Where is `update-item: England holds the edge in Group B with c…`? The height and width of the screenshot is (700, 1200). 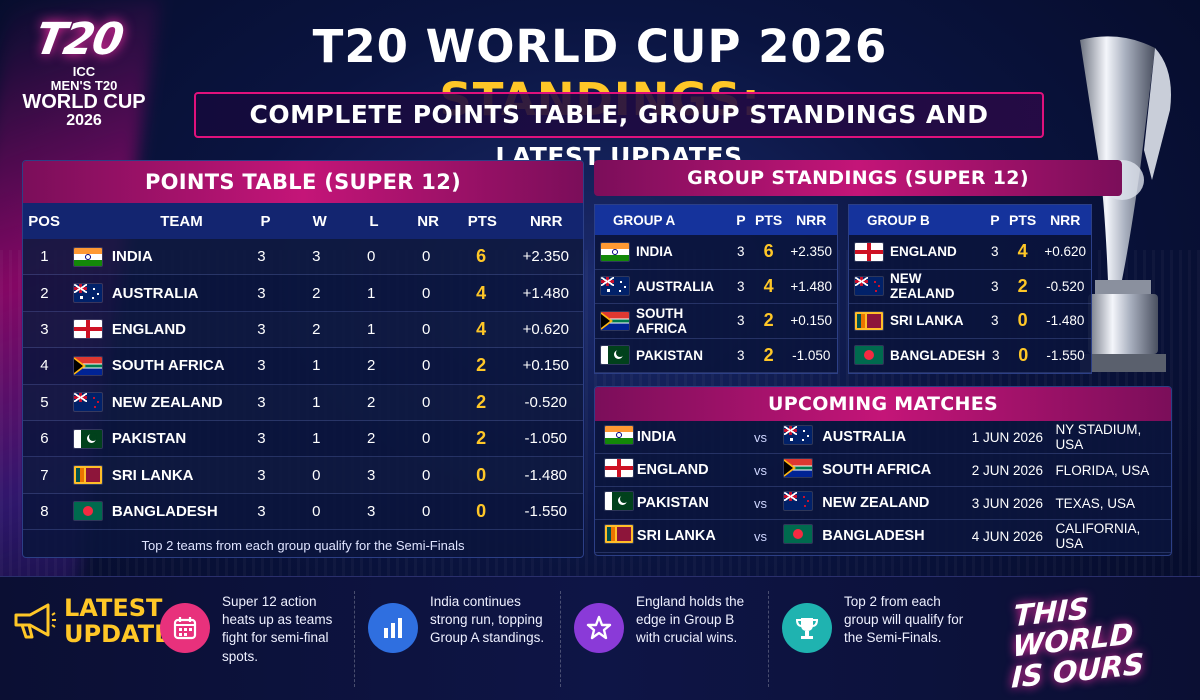 update-item: England holds the edge in Group B with c… is located at coordinates (665, 623).